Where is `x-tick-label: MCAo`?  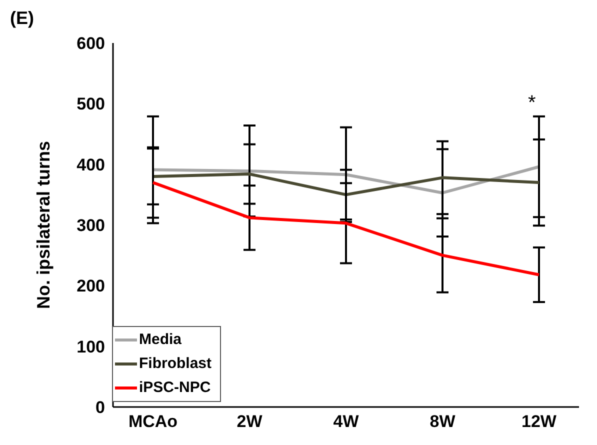 x-tick-label: MCAo is located at coordinates (153, 422).